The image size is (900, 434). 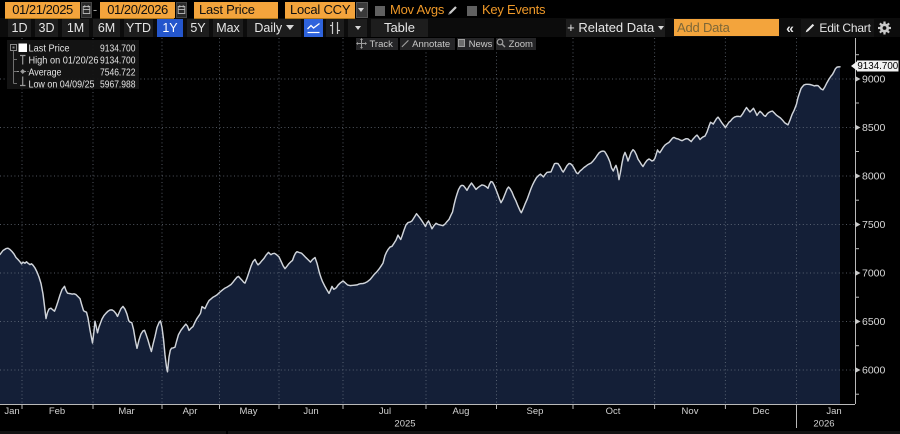 What do you see at coordinates (874, 225) in the screenshot?
I see `svg-text: 7500` at bounding box center [874, 225].